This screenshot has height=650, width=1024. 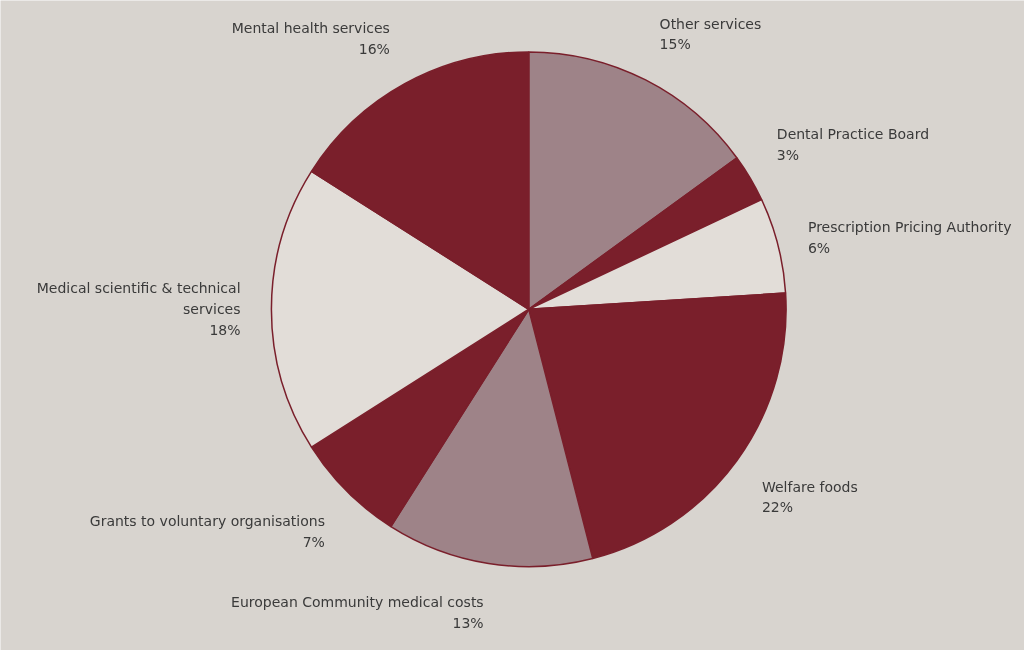 What do you see at coordinates (809, 486) in the screenshot?
I see `slice-label: Welfare foods` at bounding box center [809, 486].